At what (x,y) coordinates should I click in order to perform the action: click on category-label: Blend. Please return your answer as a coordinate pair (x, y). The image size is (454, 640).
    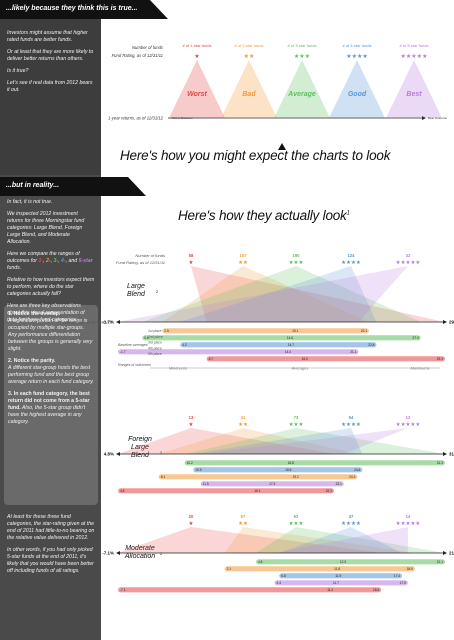
    Looking at the image, I should click on (140, 455).